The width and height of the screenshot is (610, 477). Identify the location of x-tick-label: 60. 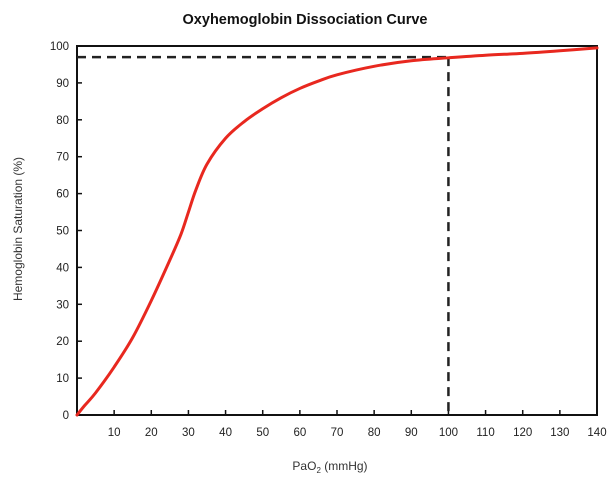
(299, 433).